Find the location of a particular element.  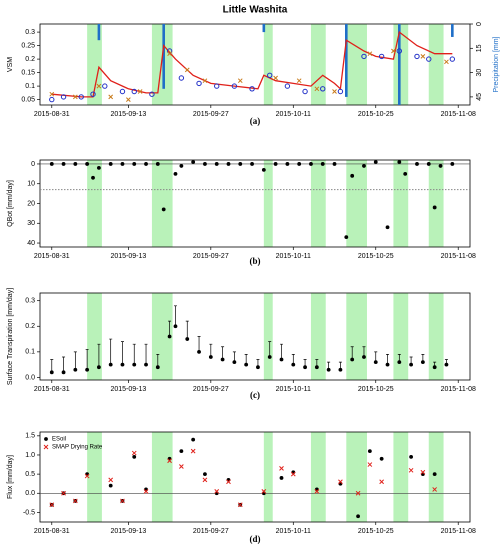

plot-frame is located at coordinates (255, 336).